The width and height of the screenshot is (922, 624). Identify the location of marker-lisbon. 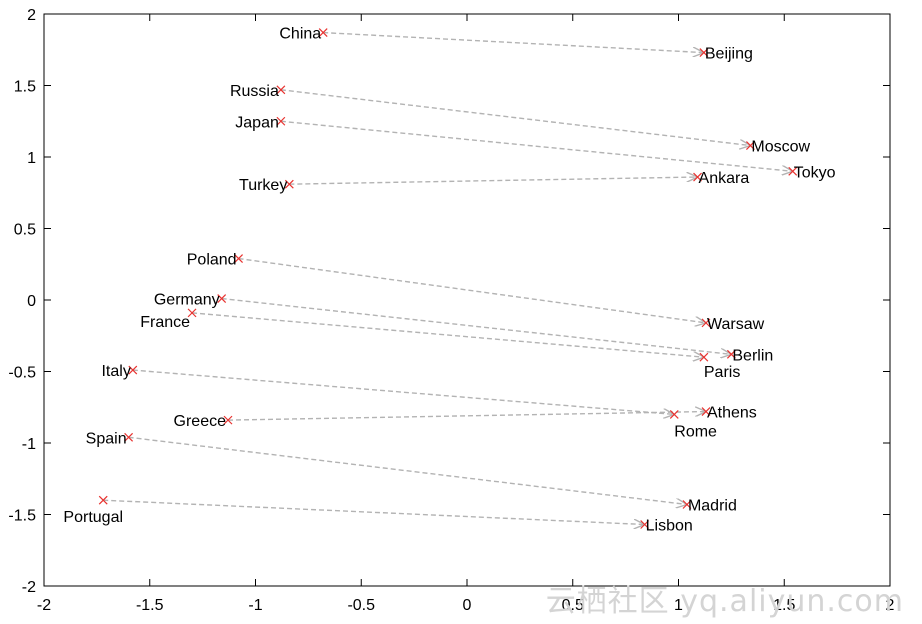
(645, 524).